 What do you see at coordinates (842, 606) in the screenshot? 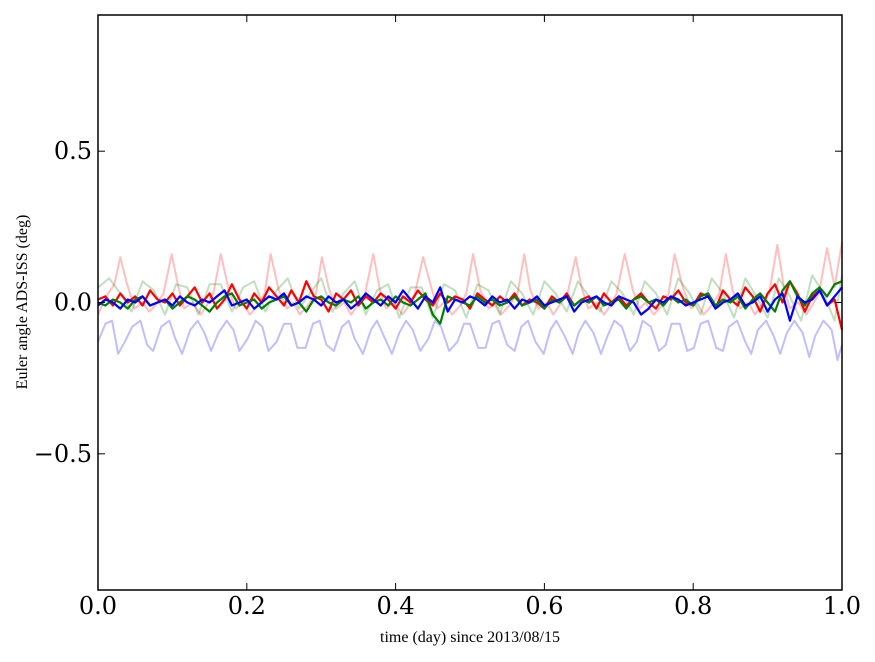
I see `x-tick-label: 1.0` at bounding box center [842, 606].